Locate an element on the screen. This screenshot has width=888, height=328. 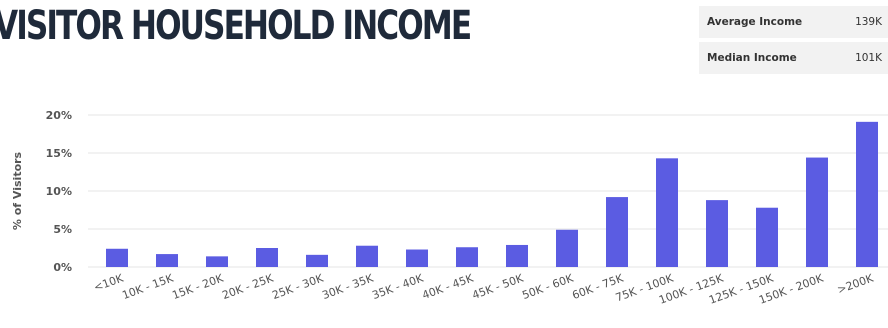
x-tick-label: 20K - 25K is located at coordinates (247, 286).